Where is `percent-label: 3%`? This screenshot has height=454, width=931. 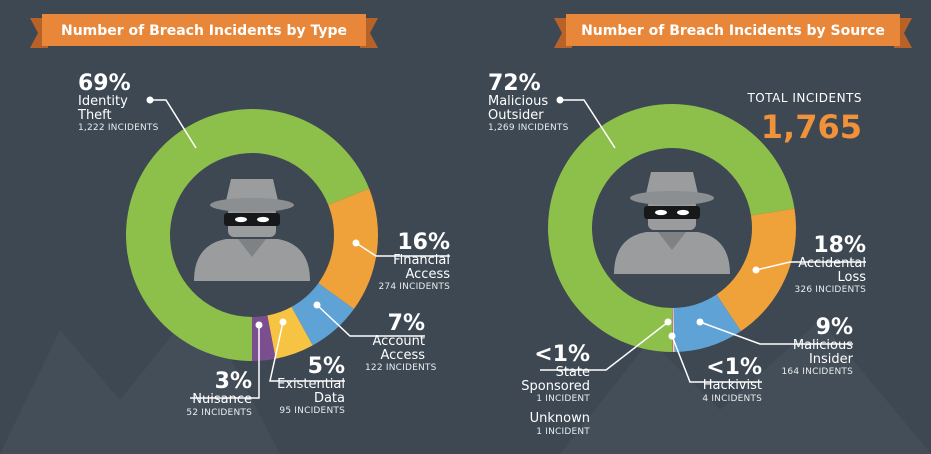
percent-label: 3% is located at coordinates (233, 381).